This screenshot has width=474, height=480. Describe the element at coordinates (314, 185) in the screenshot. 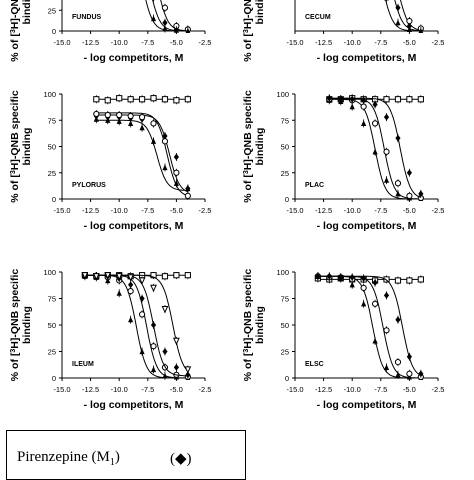

I see `panel-label: PLAC` at that location.